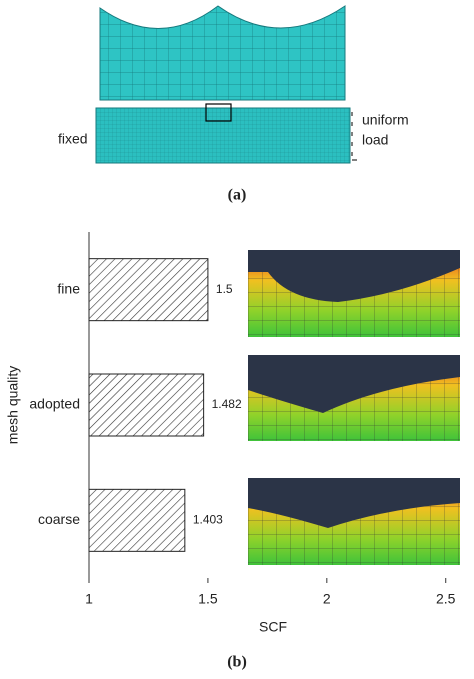 The image size is (474, 679). Describe the element at coordinates (385, 120) in the screenshot. I see `label-uniform: uniform` at that location.